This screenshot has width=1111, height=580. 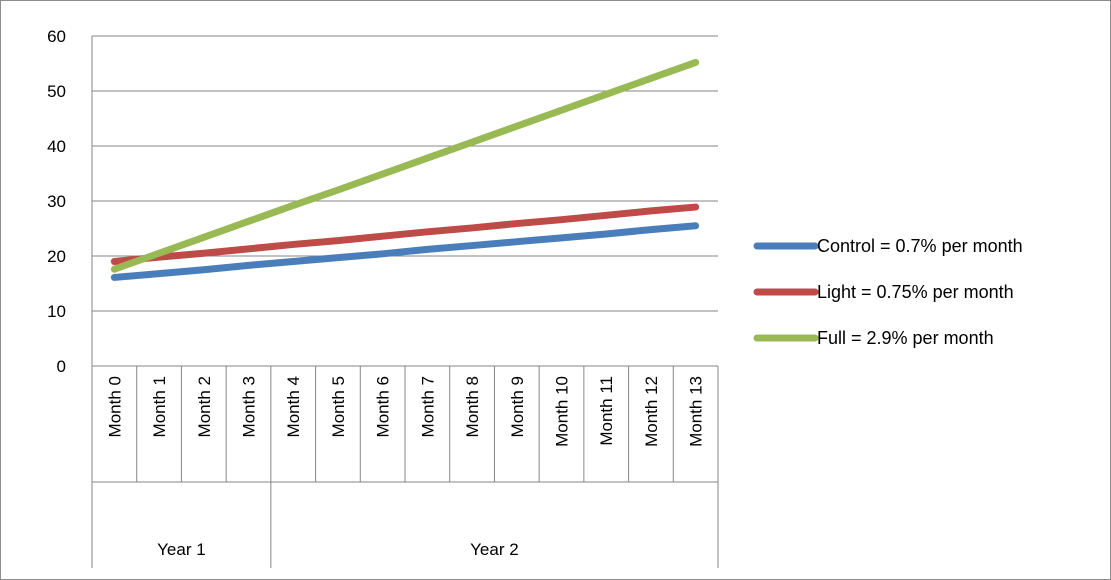 I want to click on x-tick-label: Month 10, so click(x=562, y=411).